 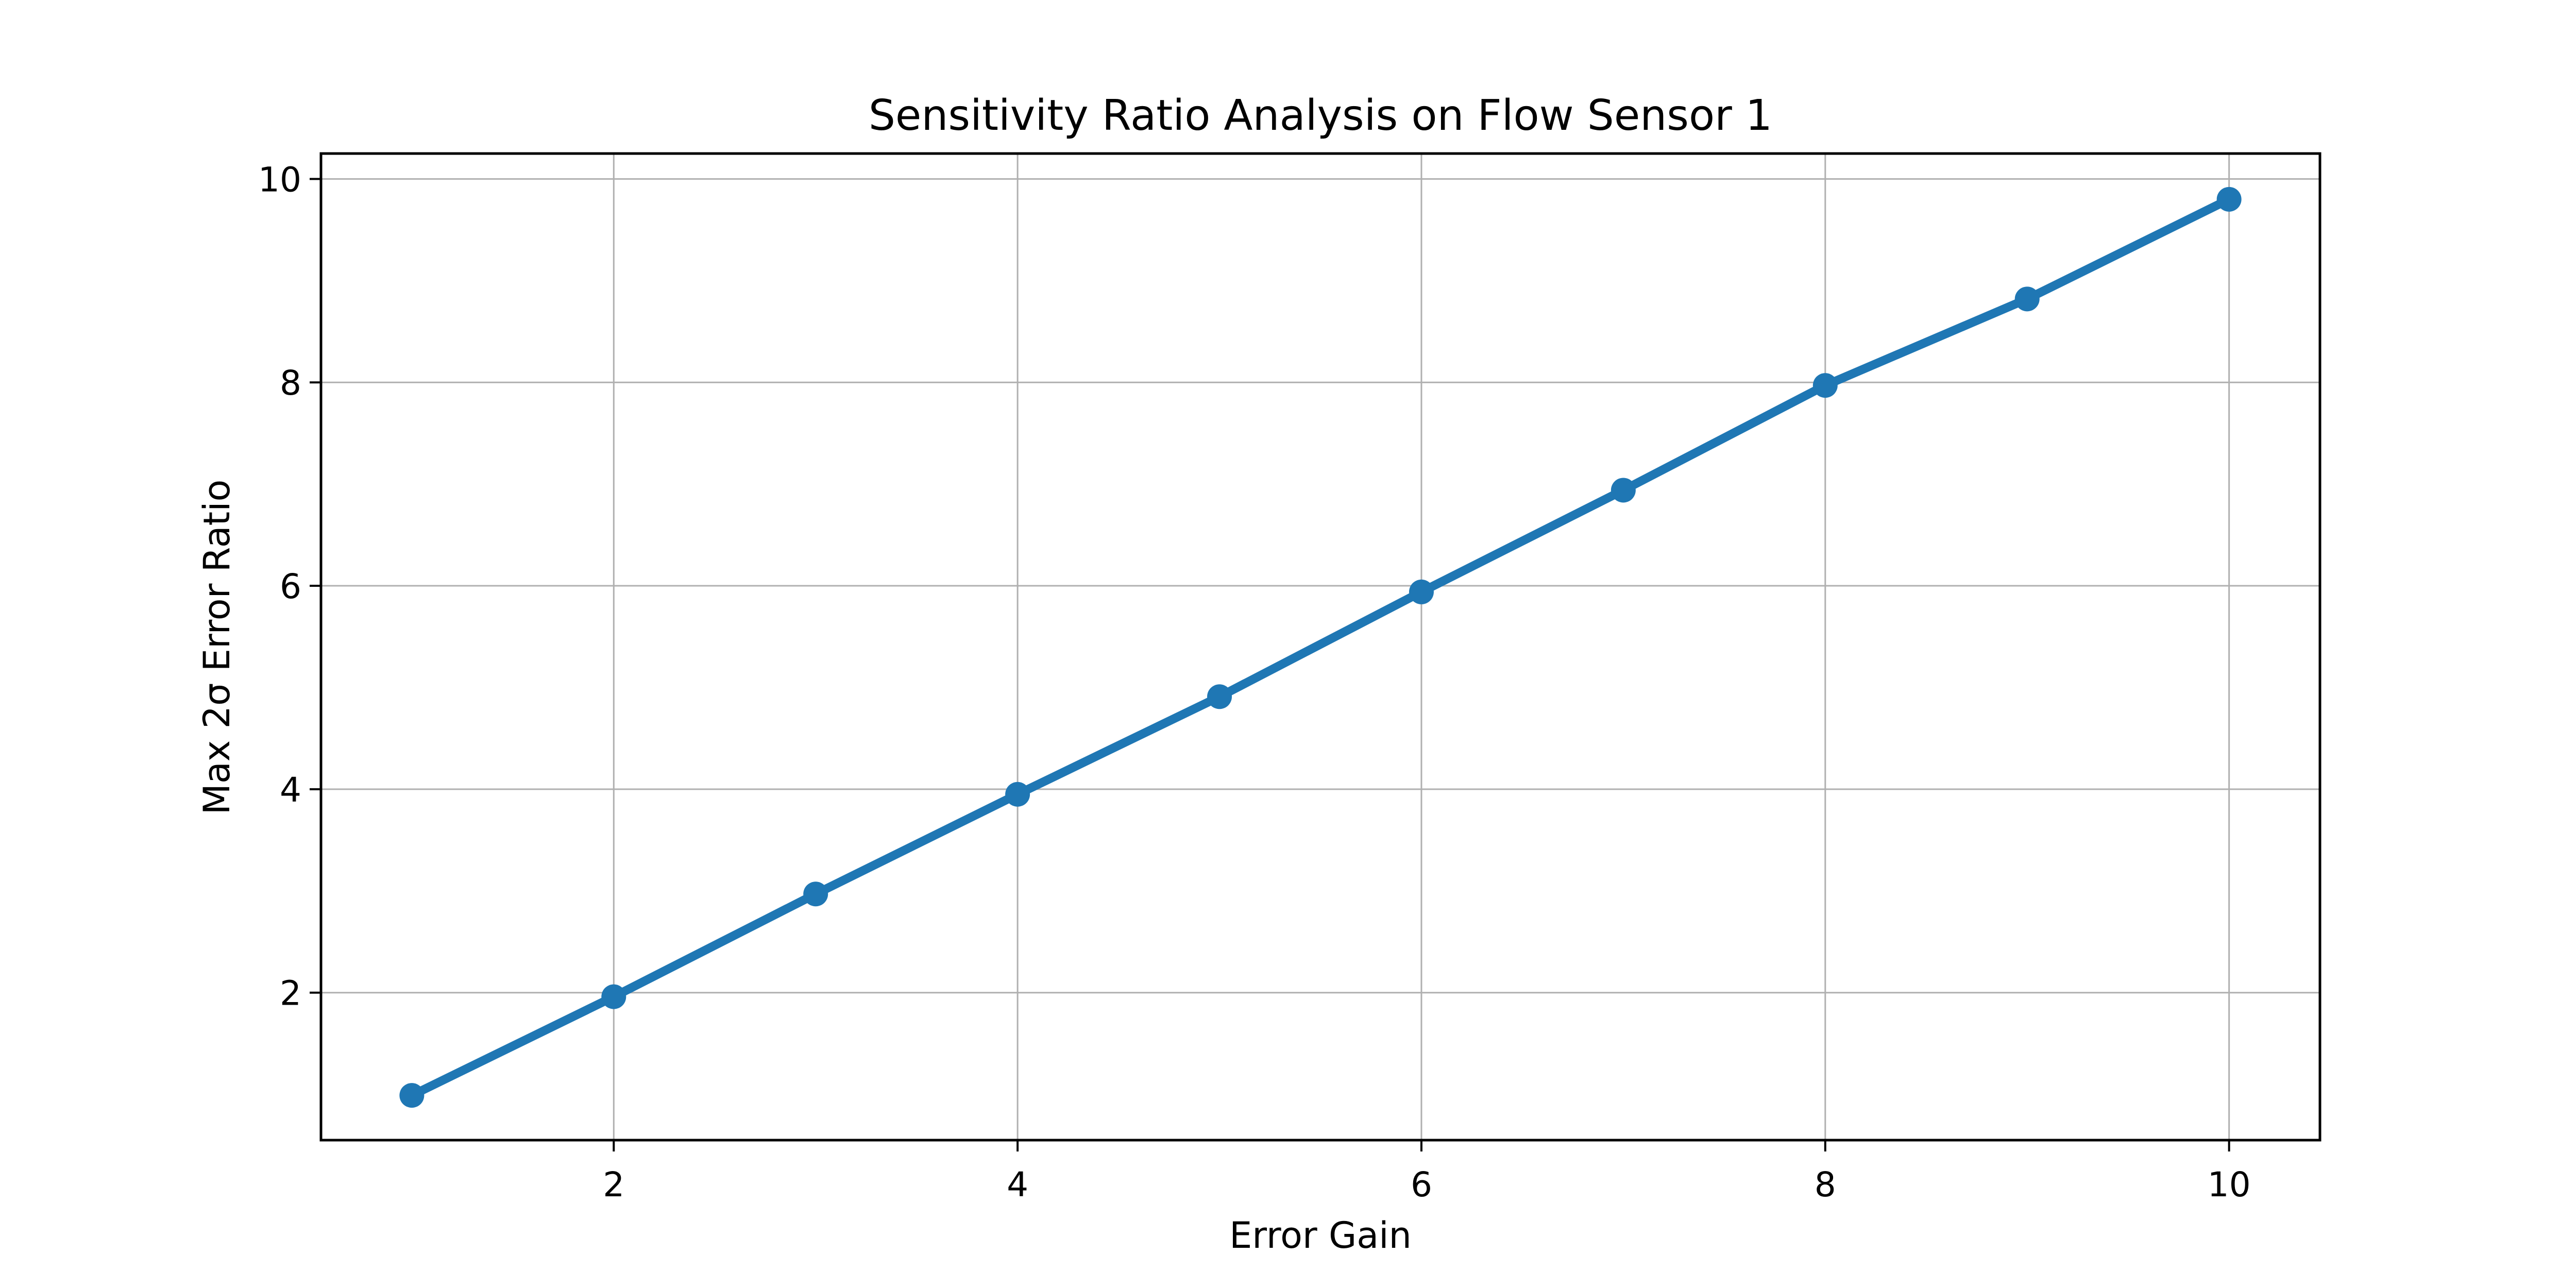 I want to click on x-tick-label: 6, so click(x=1422, y=1185).